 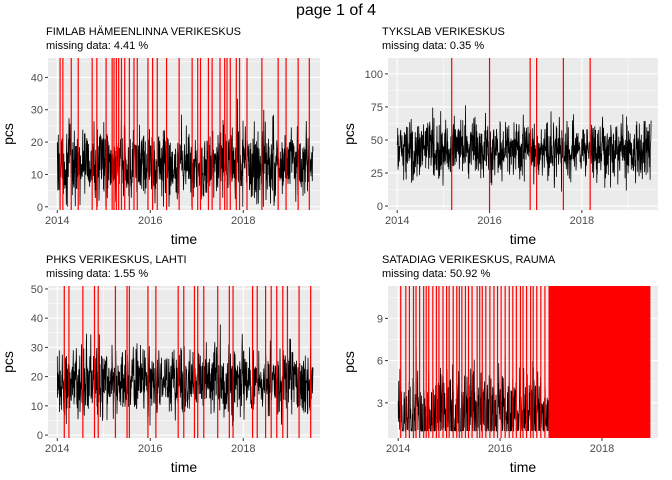 What do you see at coordinates (97, 46) in the screenshot?
I see `chart-subtitle: missing data: 4.41 %` at bounding box center [97, 46].